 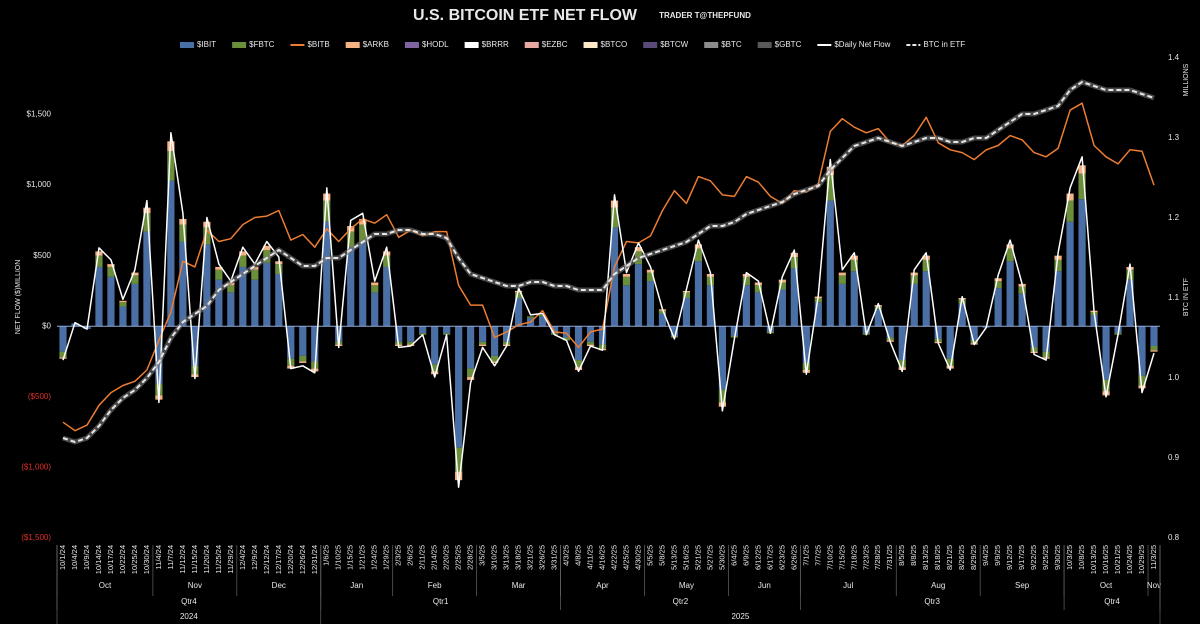 What do you see at coordinates (494, 557) in the screenshot?
I see `x-tick-label: 3/10/25` at bounding box center [494, 557].